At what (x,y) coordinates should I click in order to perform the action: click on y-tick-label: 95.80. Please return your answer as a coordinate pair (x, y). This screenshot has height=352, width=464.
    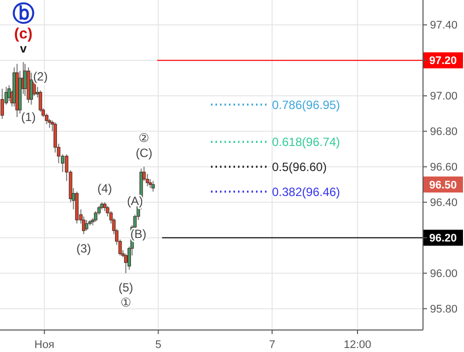
    Looking at the image, I should click on (444, 310).